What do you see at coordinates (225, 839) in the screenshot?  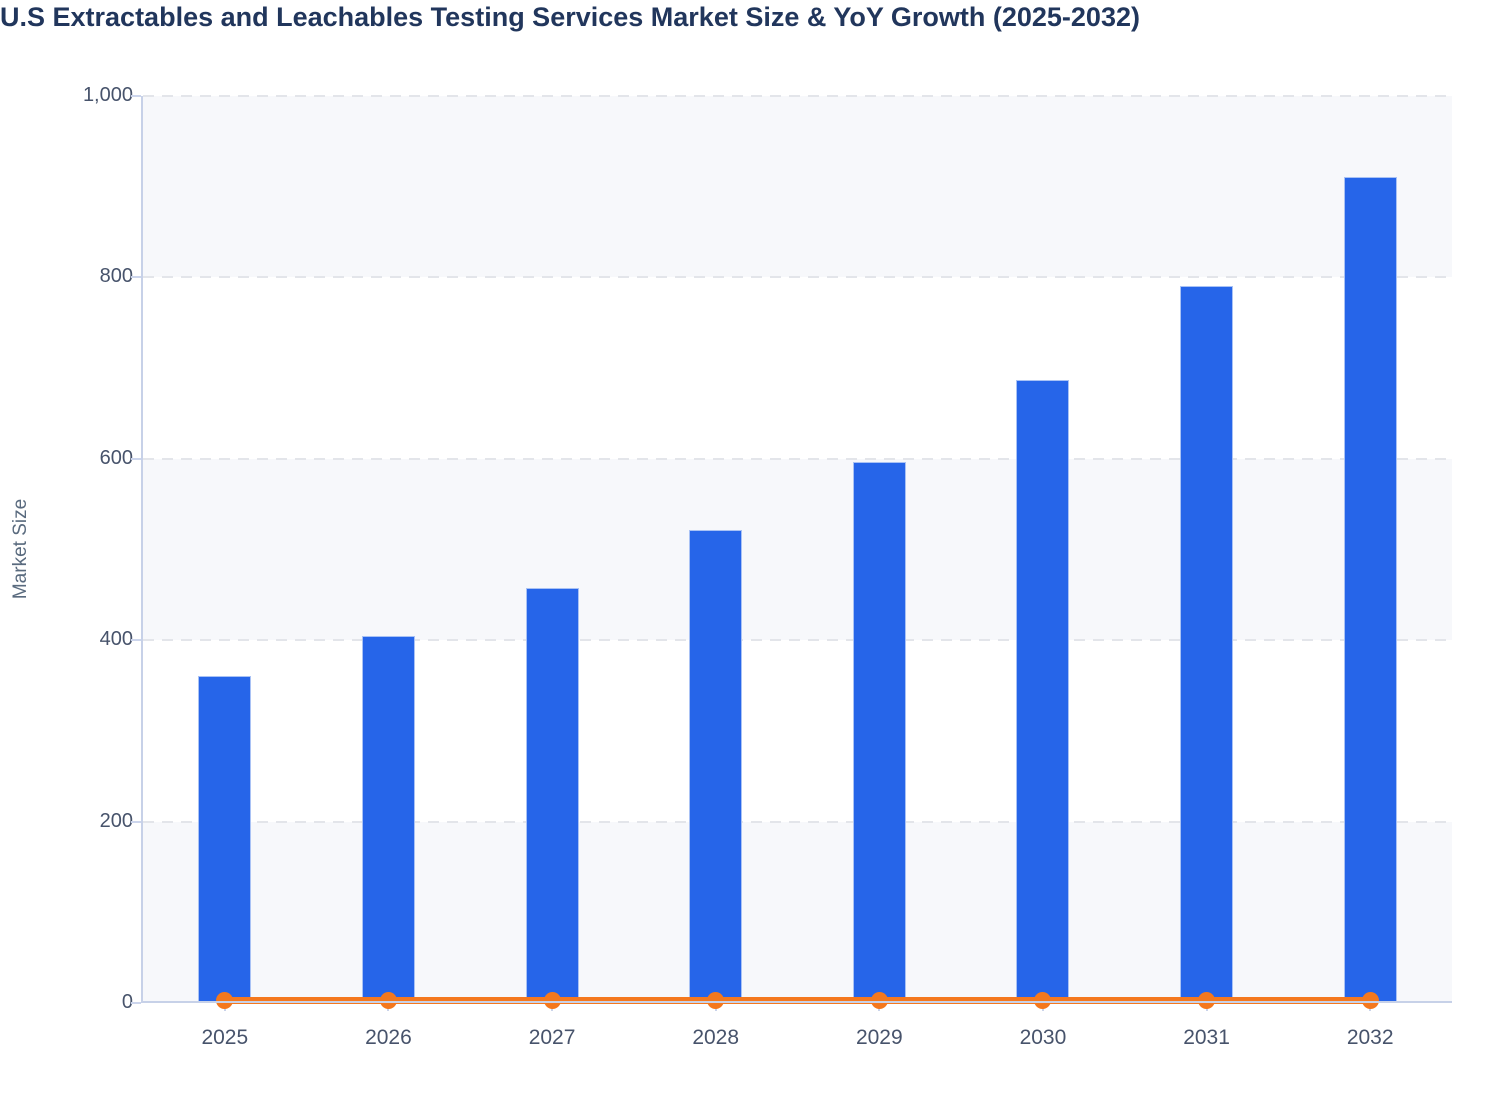 I see `bar-2025` at bounding box center [225, 839].